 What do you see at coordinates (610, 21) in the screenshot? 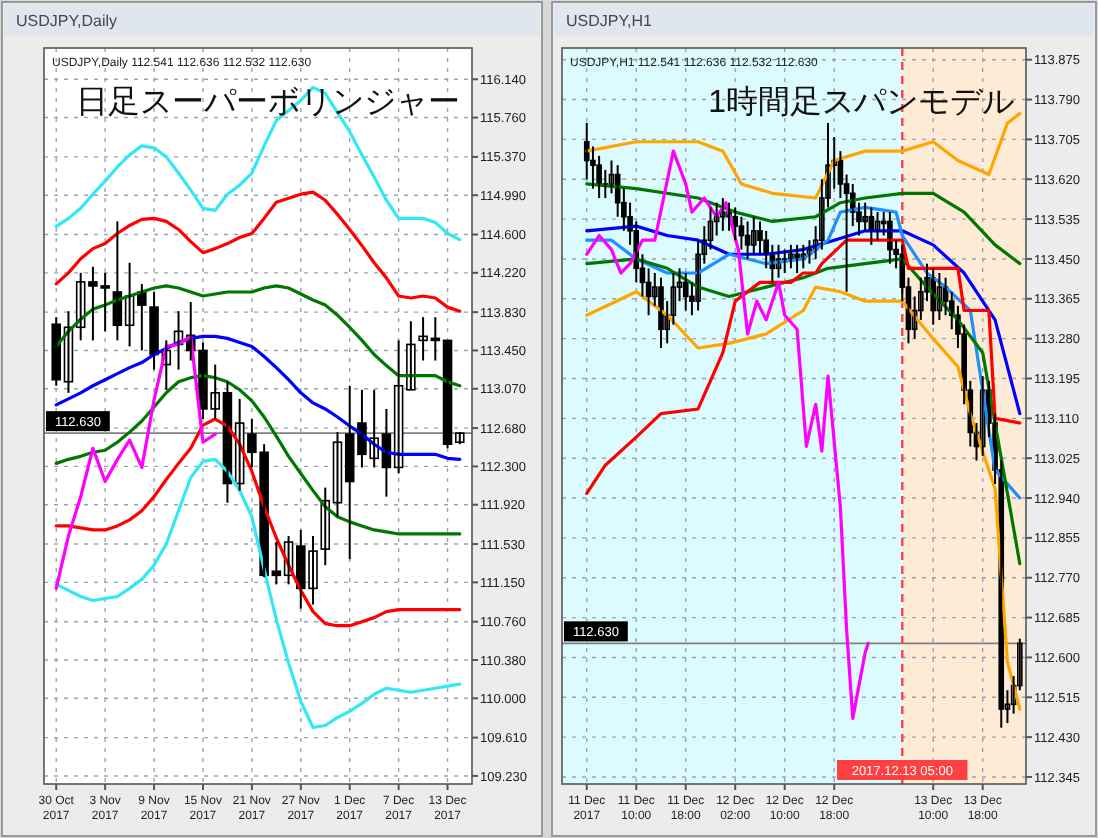
I see `text: USDJPY,H1` at bounding box center [610, 21].